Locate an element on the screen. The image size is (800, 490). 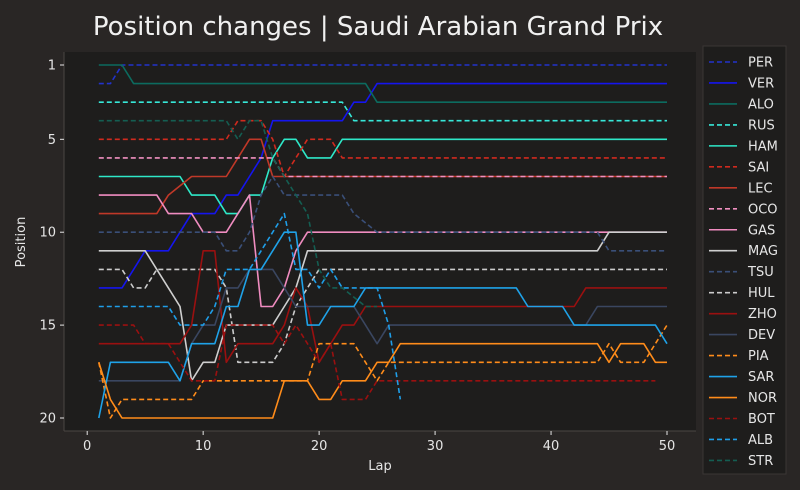
legend-label-ham: HAM is located at coordinates (763, 146).